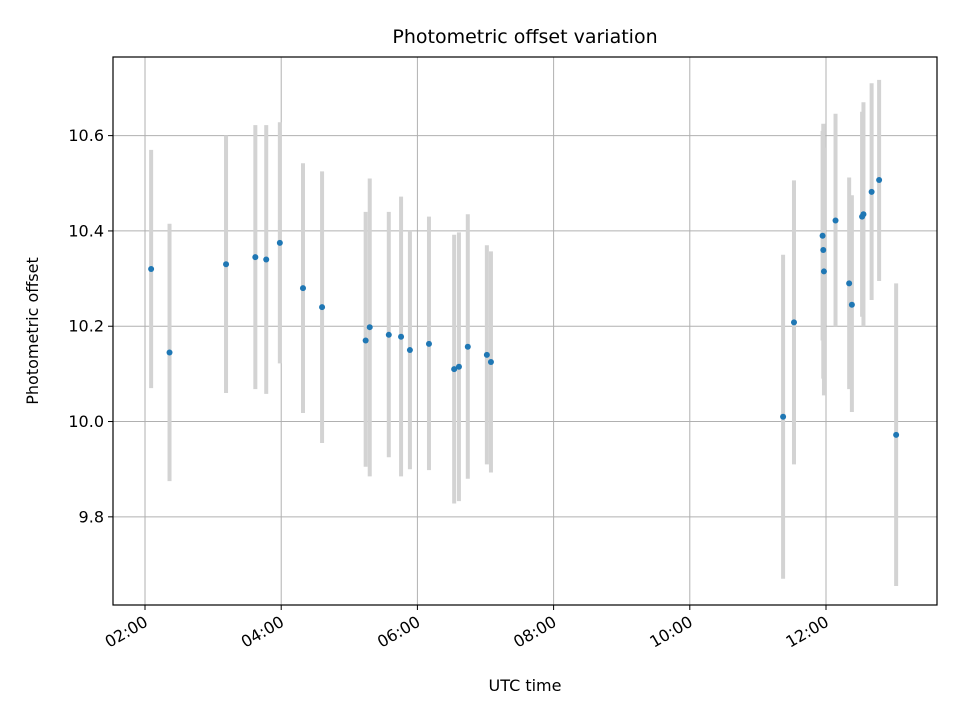 Image resolution: width=960 pixels, height=720 pixels. Describe the element at coordinates (524, 37) in the screenshot. I see `chart-title: Photometric offset variation` at that location.